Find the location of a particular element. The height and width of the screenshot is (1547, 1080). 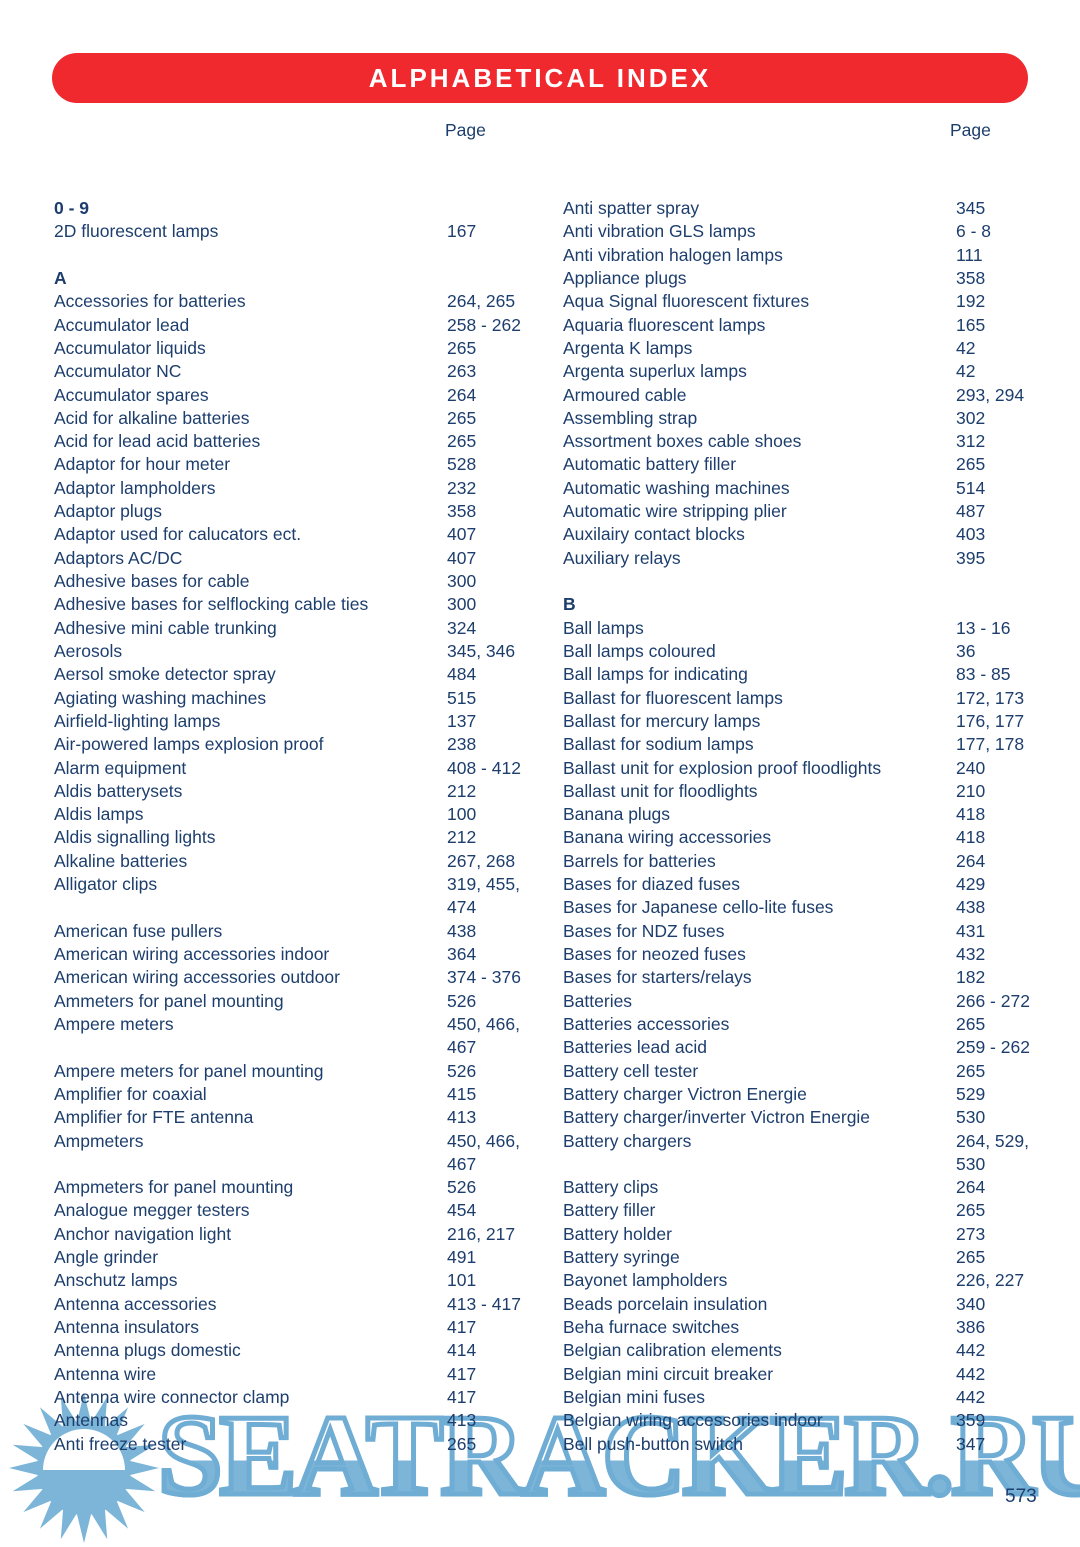

index-entry-row: Batteries lead acid 259 - 262 is located at coordinates (798, 1047).